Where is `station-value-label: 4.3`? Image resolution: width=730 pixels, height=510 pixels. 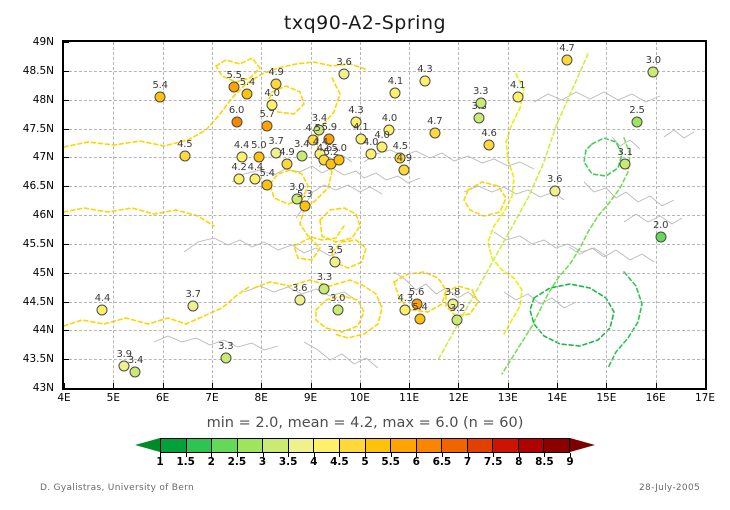
station-value-label: 4.3 is located at coordinates (356, 110).